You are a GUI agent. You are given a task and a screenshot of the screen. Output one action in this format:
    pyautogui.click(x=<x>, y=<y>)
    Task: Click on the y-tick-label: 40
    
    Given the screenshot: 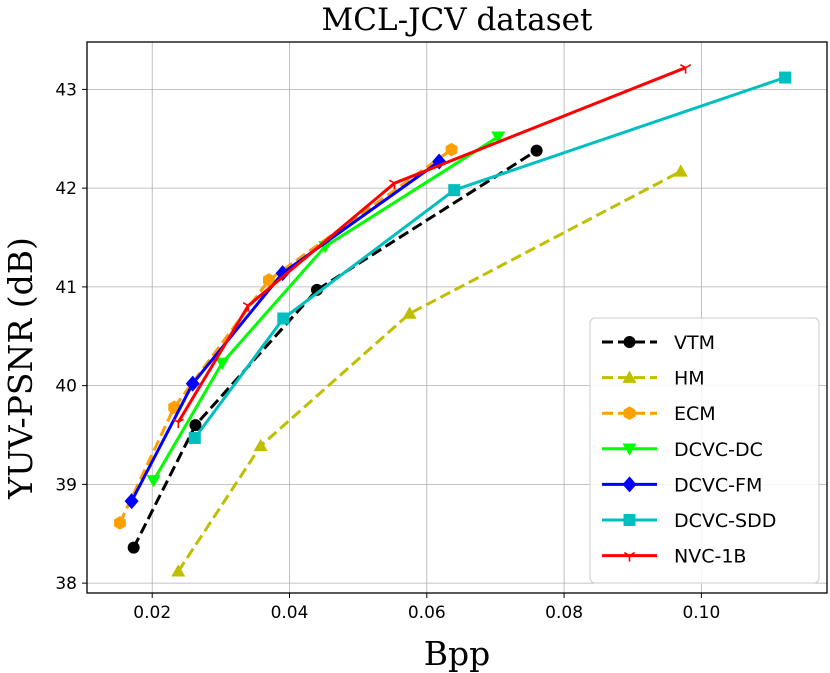 What is the action you would take?
    pyautogui.click(x=66, y=387)
    